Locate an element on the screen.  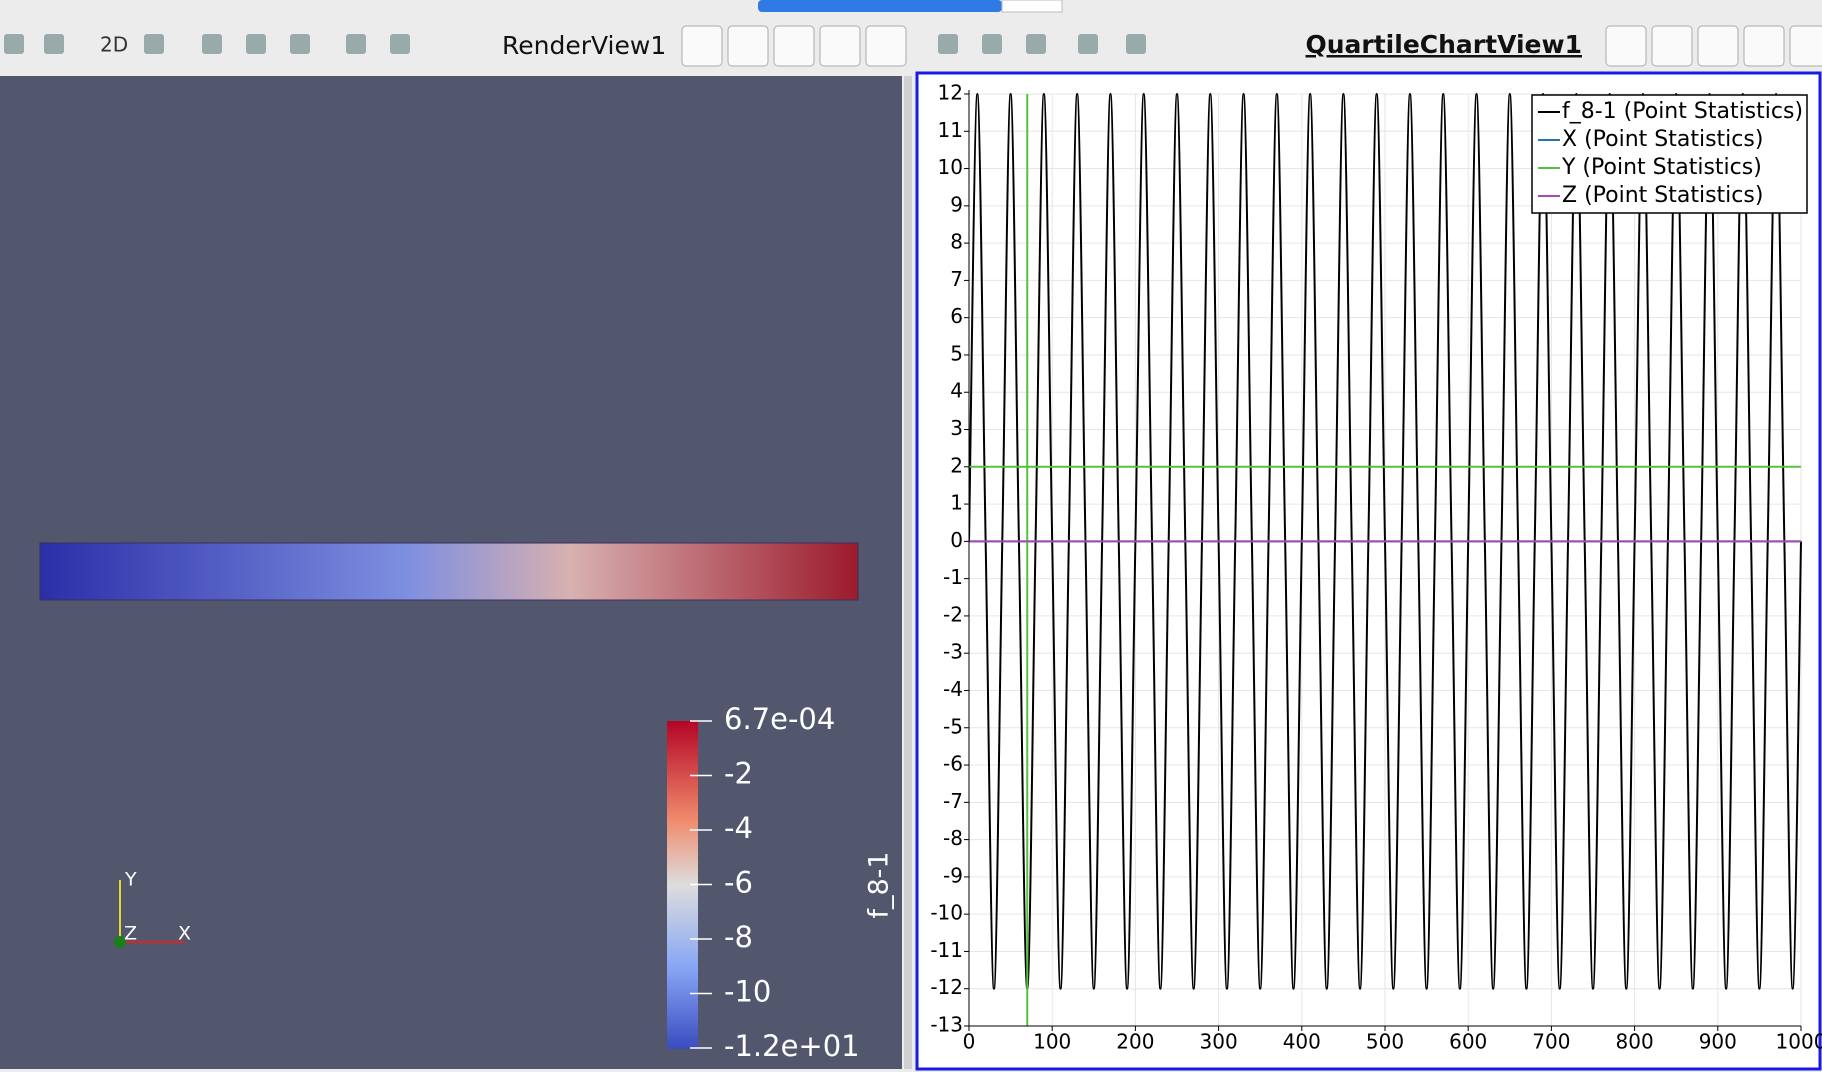
y-tick-label: -4 is located at coordinates (953, 689).